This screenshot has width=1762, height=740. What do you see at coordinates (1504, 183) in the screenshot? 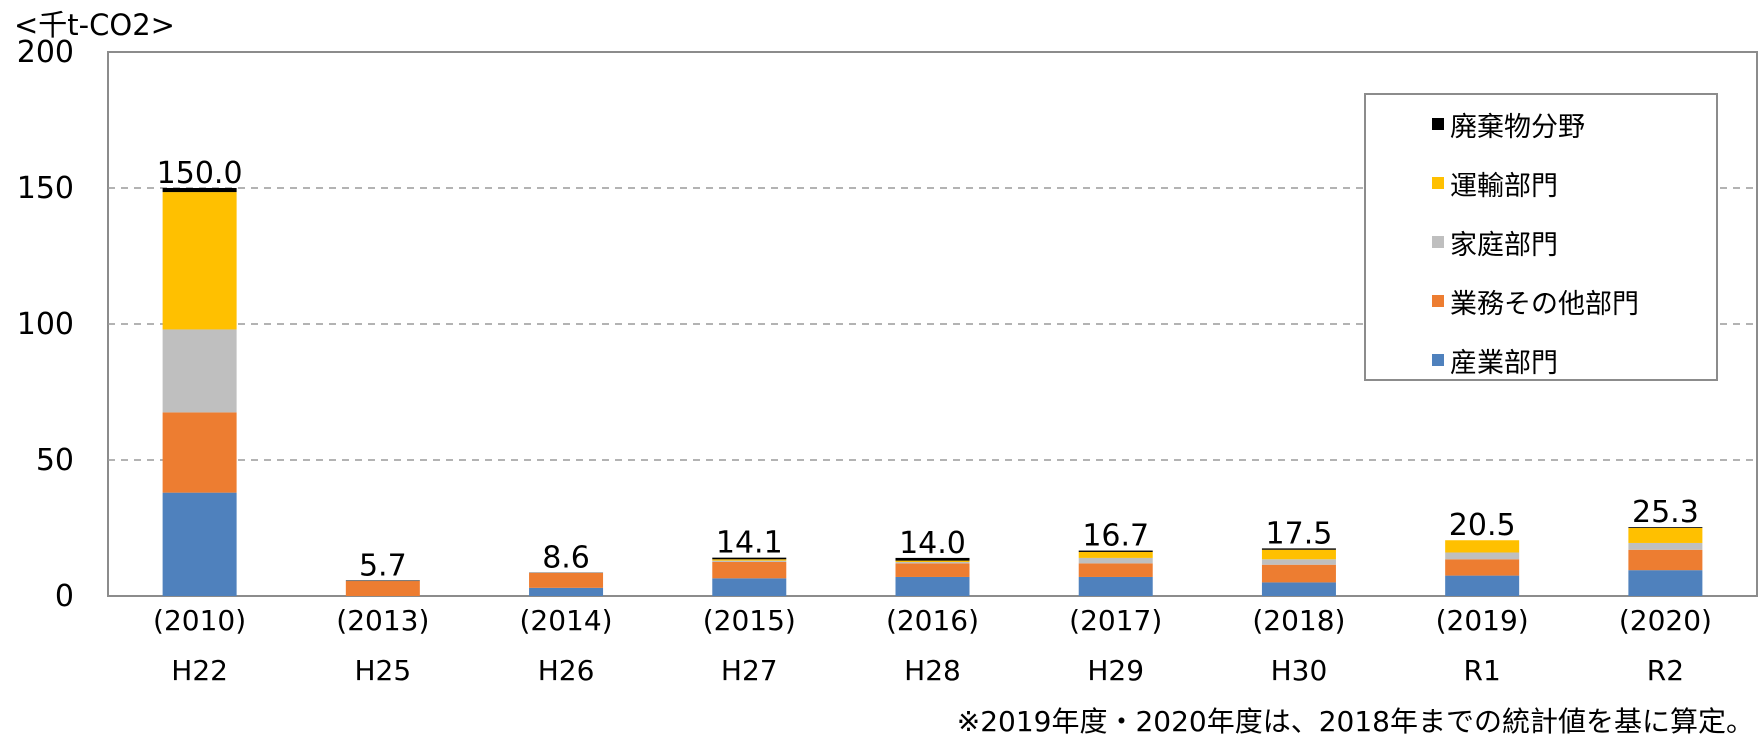
I see `legend-label: 運輸部門` at bounding box center [1504, 183].